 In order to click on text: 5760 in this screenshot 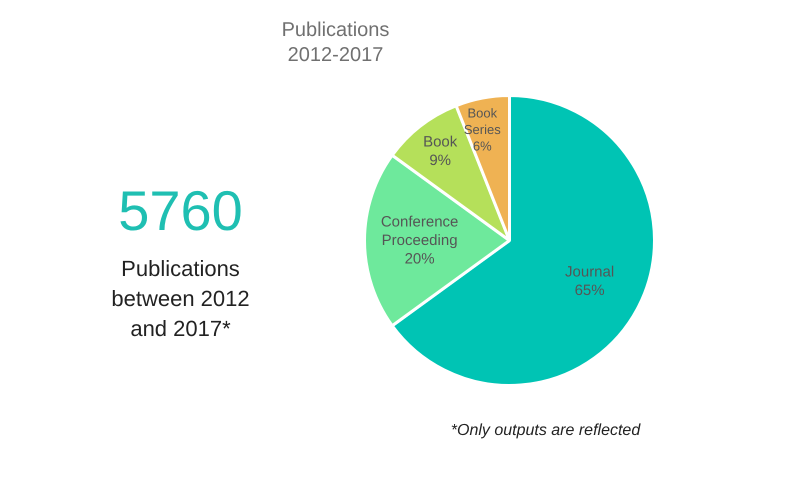, I will do `click(180, 210)`.